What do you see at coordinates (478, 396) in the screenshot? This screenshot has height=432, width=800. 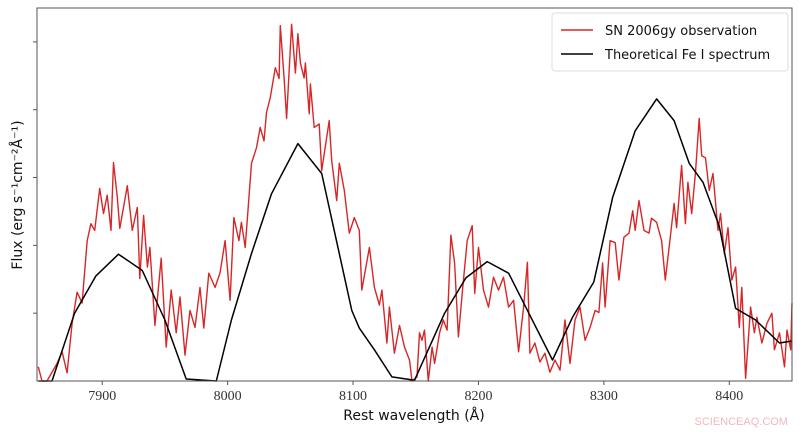 I see `x-tick-label: 8200` at bounding box center [478, 396].